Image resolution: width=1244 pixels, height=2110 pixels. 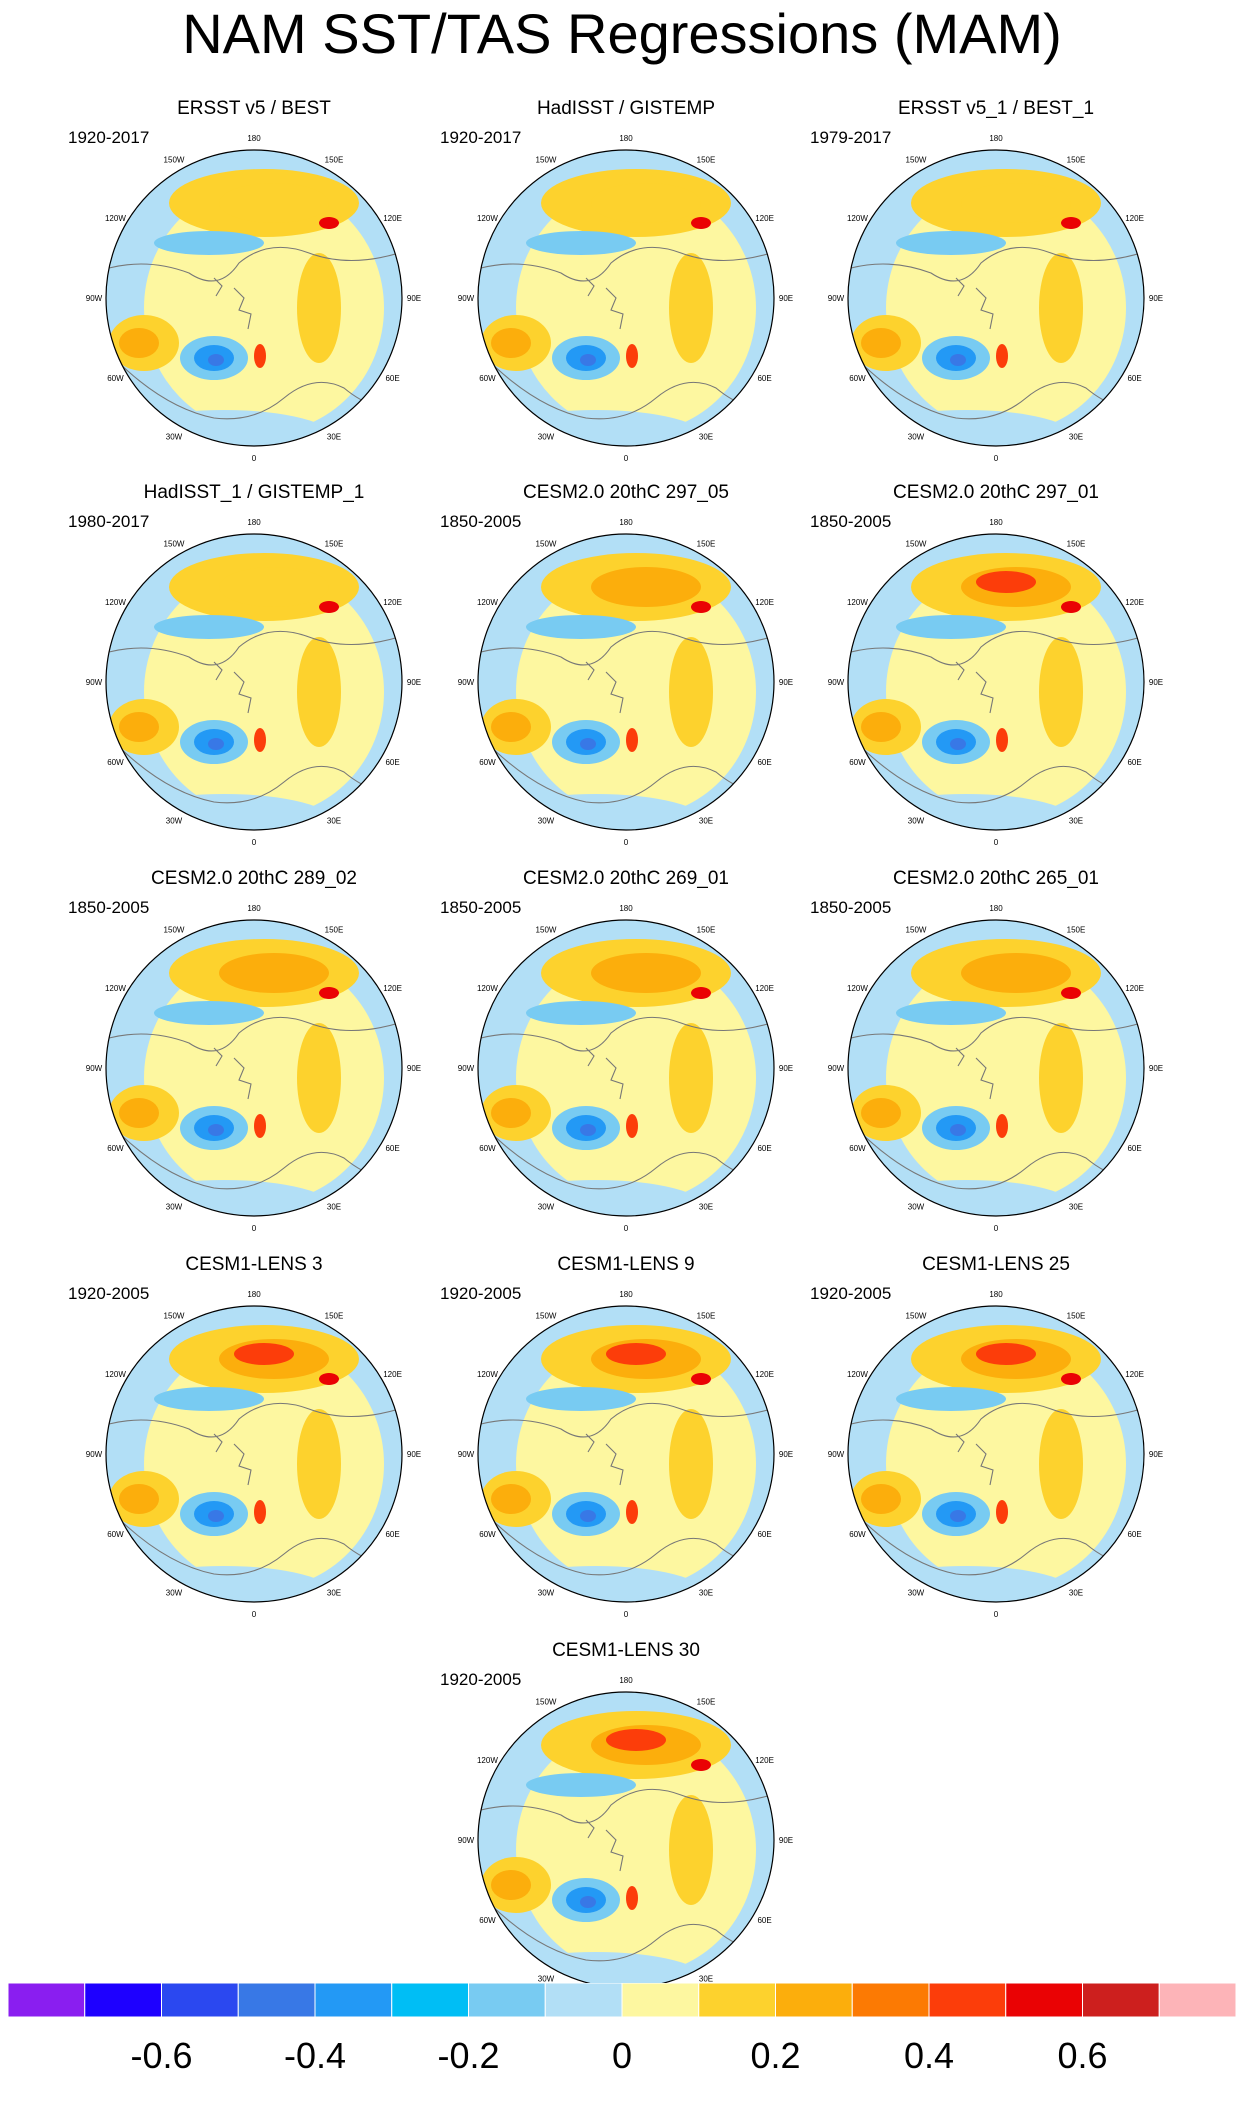 I want to click on colorbar-tick-label: -0.2, so click(x=468, y=2055).